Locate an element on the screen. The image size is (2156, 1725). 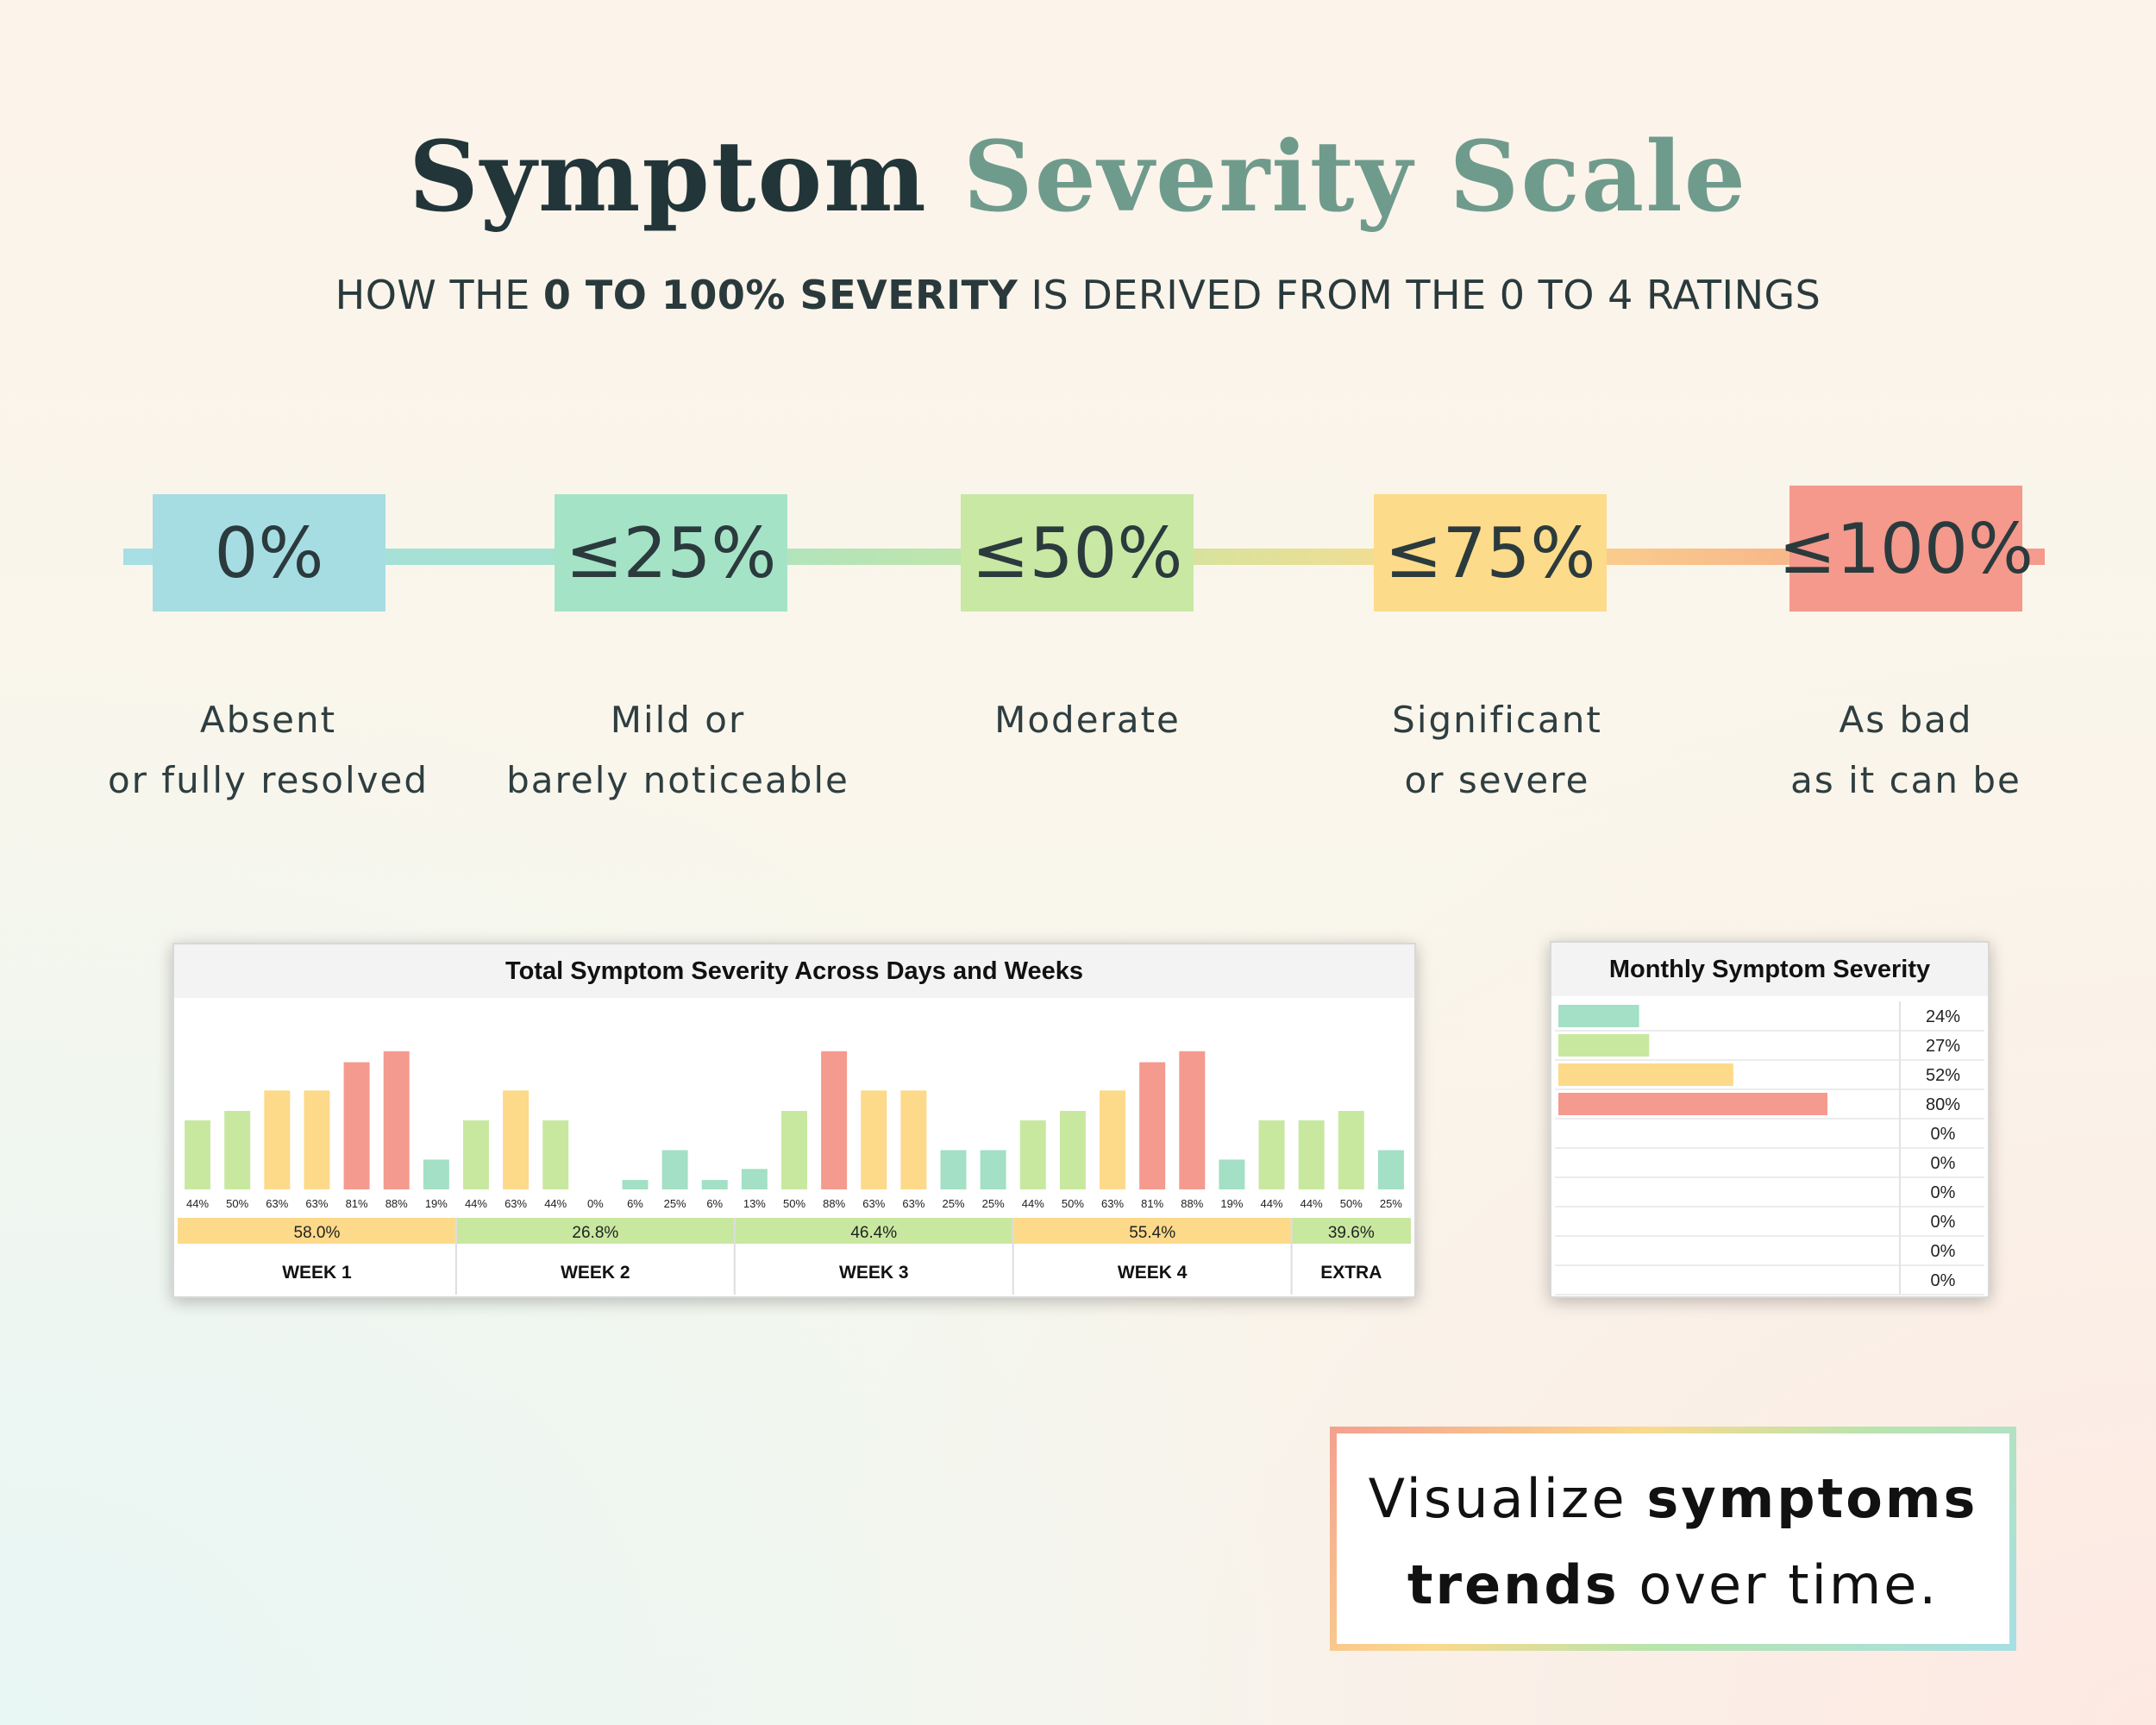
day-bar-label-15: 13% is located at coordinates (754, 1203).